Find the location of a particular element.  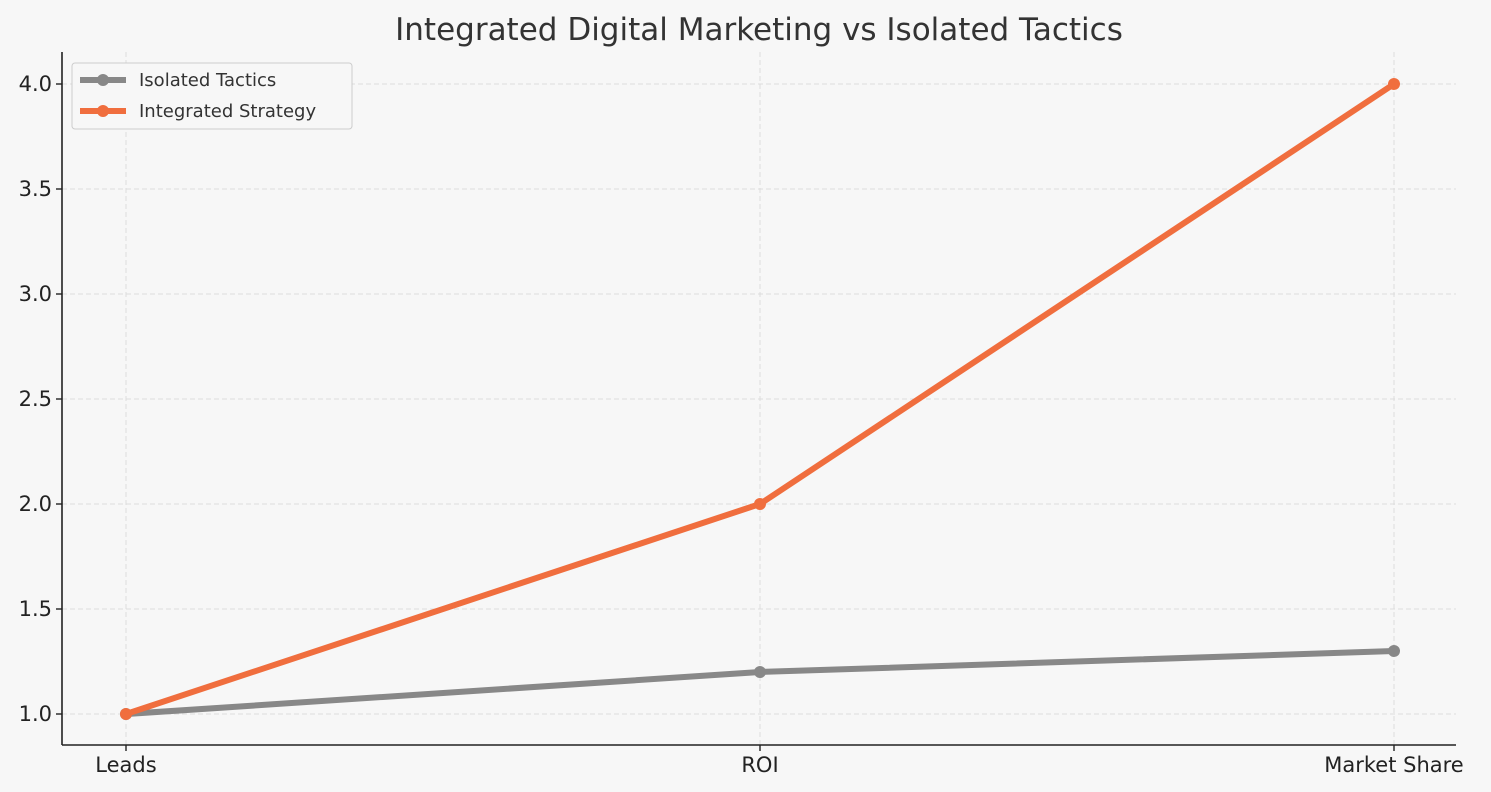

x-tick-label: ROI is located at coordinates (759, 765).